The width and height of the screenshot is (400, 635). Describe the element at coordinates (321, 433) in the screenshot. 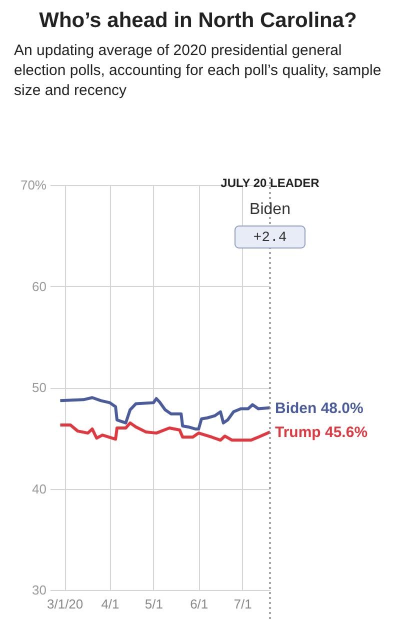

I see `annotation: Trump 45.6%` at that location.